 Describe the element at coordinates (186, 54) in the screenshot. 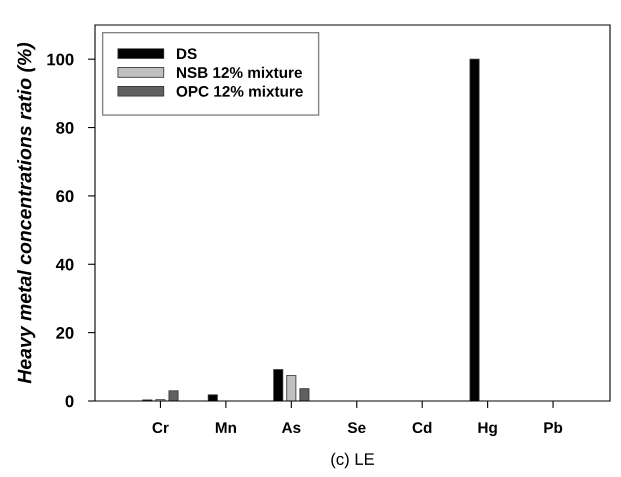

I see `legend-label: DS` at that location.